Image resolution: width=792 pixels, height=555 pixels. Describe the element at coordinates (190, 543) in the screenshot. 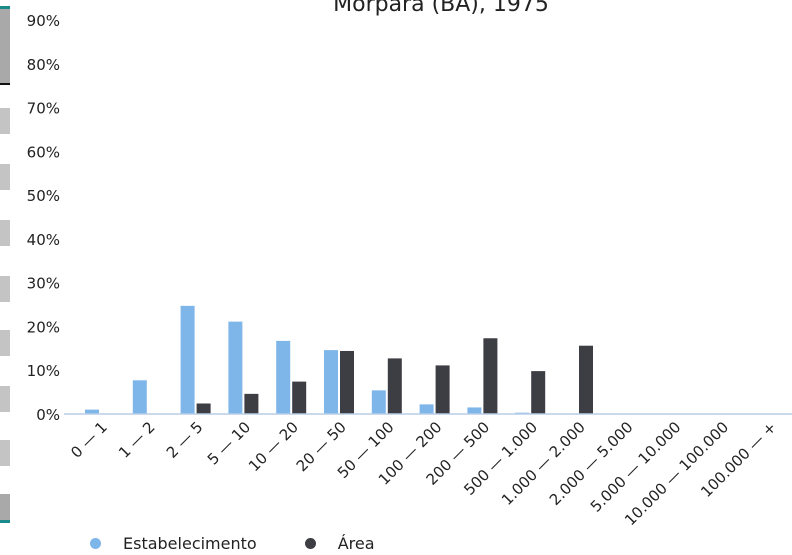

I see `legend-label-estabelecimento: Estabelecimento` at that location.